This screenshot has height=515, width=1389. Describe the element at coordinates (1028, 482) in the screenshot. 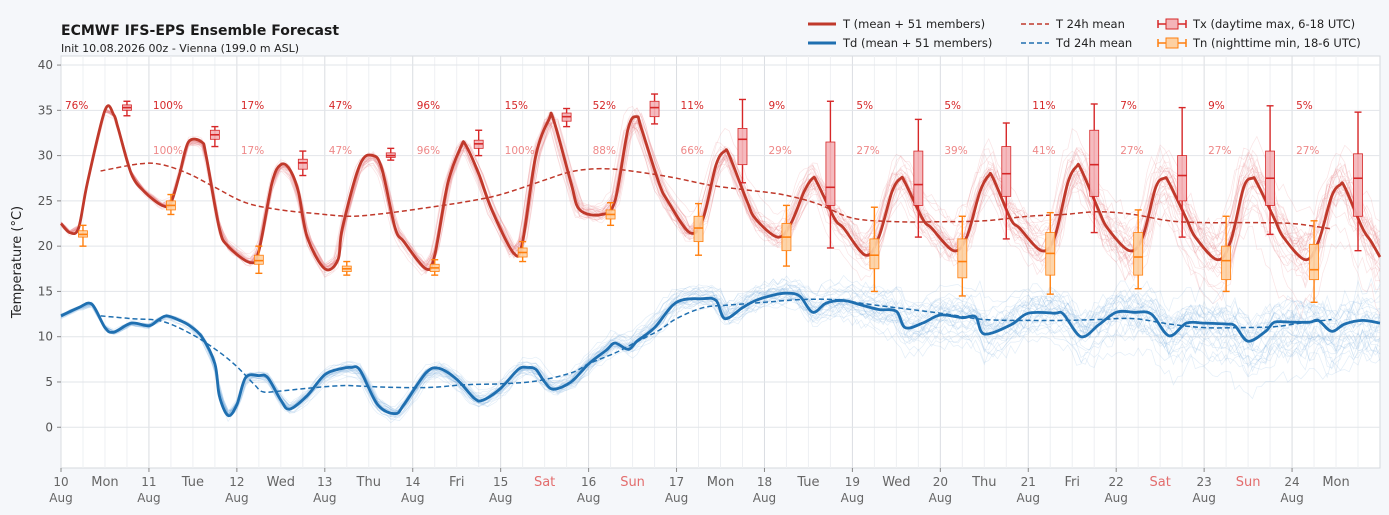

I see `x-tick-date: 21` at that location.